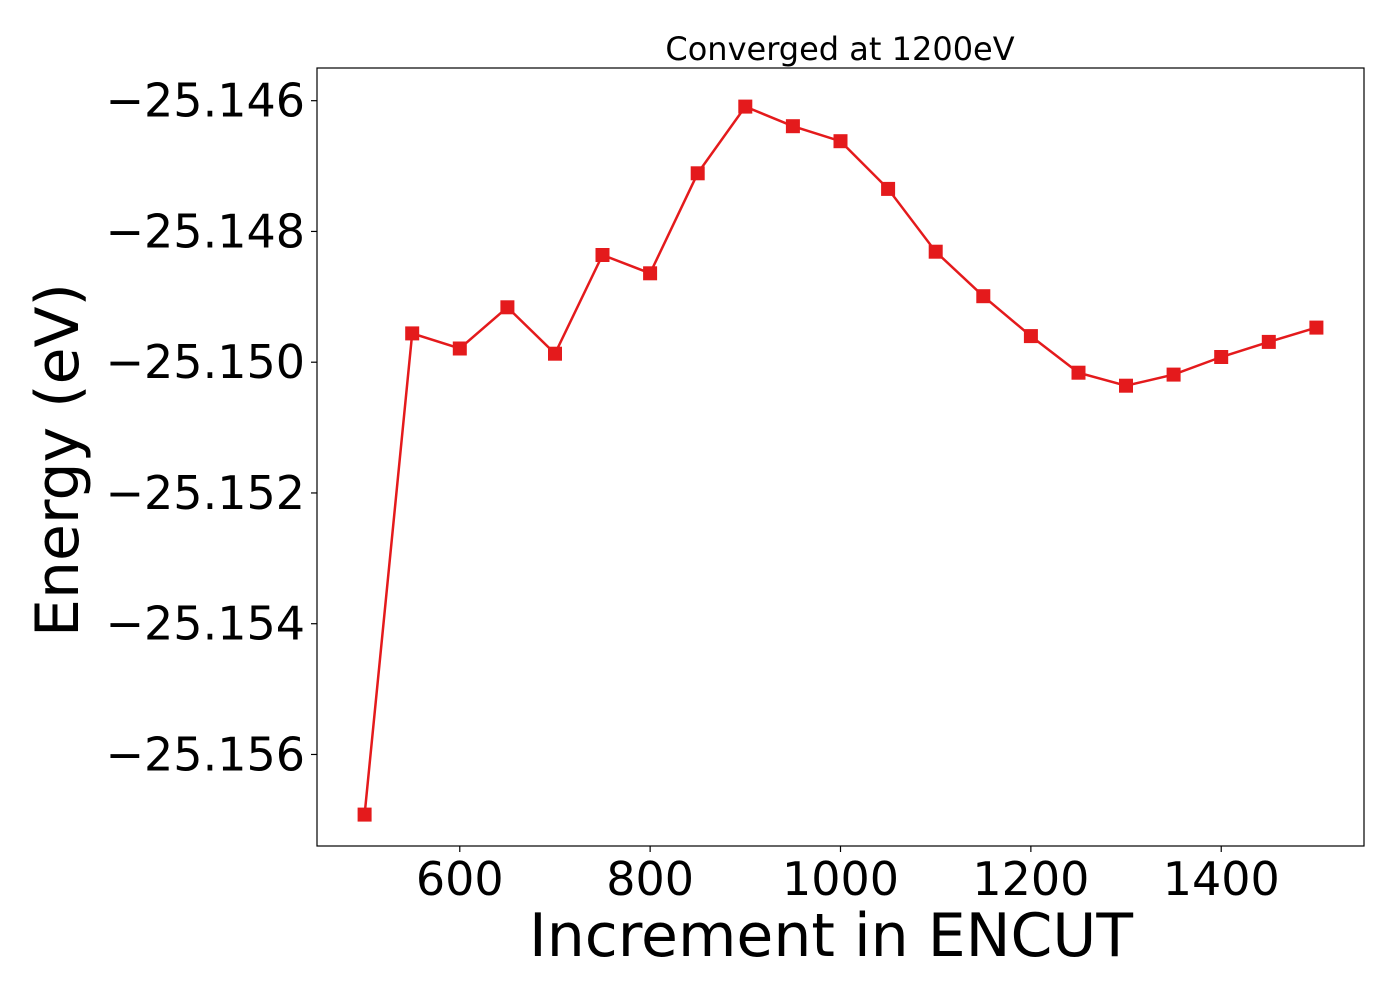 The width and height of the screenshot is (1400, 1000). I want to click on y-tick-label: −25.156, so click(206, 754).